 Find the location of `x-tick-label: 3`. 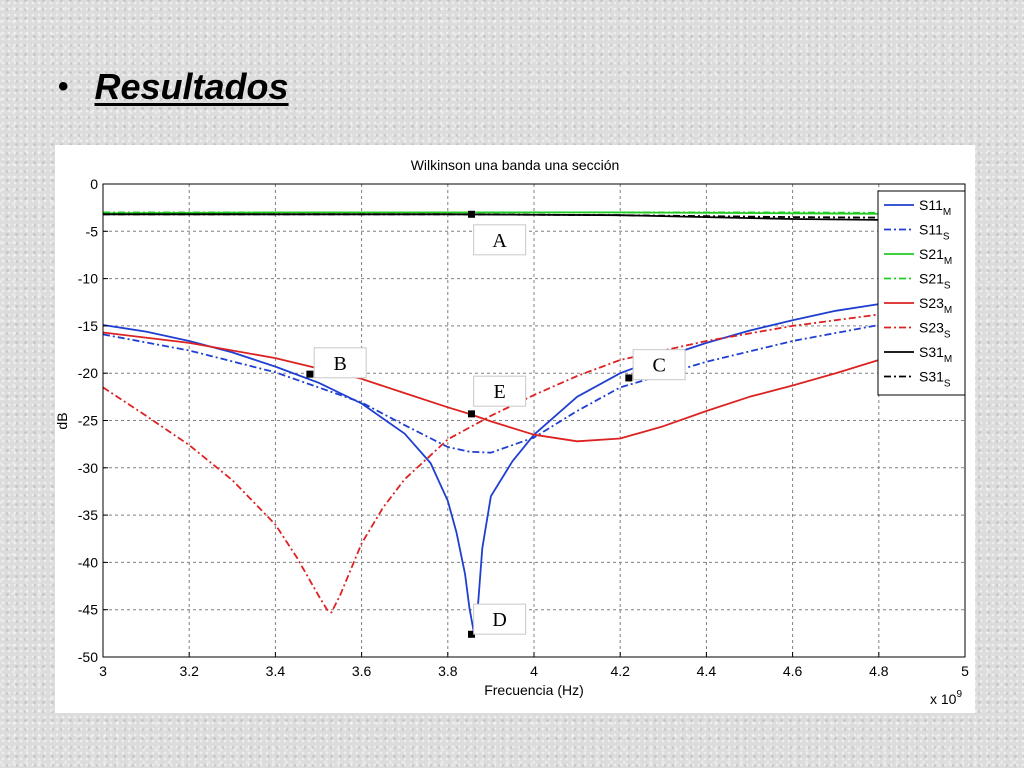

x-tick-label: 3 is located at coordinates (103, 671).